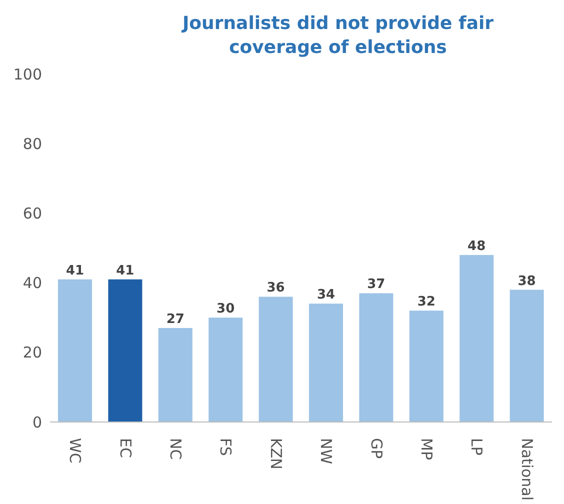 The height and width of the screenshot is (504, 564). Describe the element at coordinates (125, 448) in the screenshot. I see `x-tick-label: EC` at that location.